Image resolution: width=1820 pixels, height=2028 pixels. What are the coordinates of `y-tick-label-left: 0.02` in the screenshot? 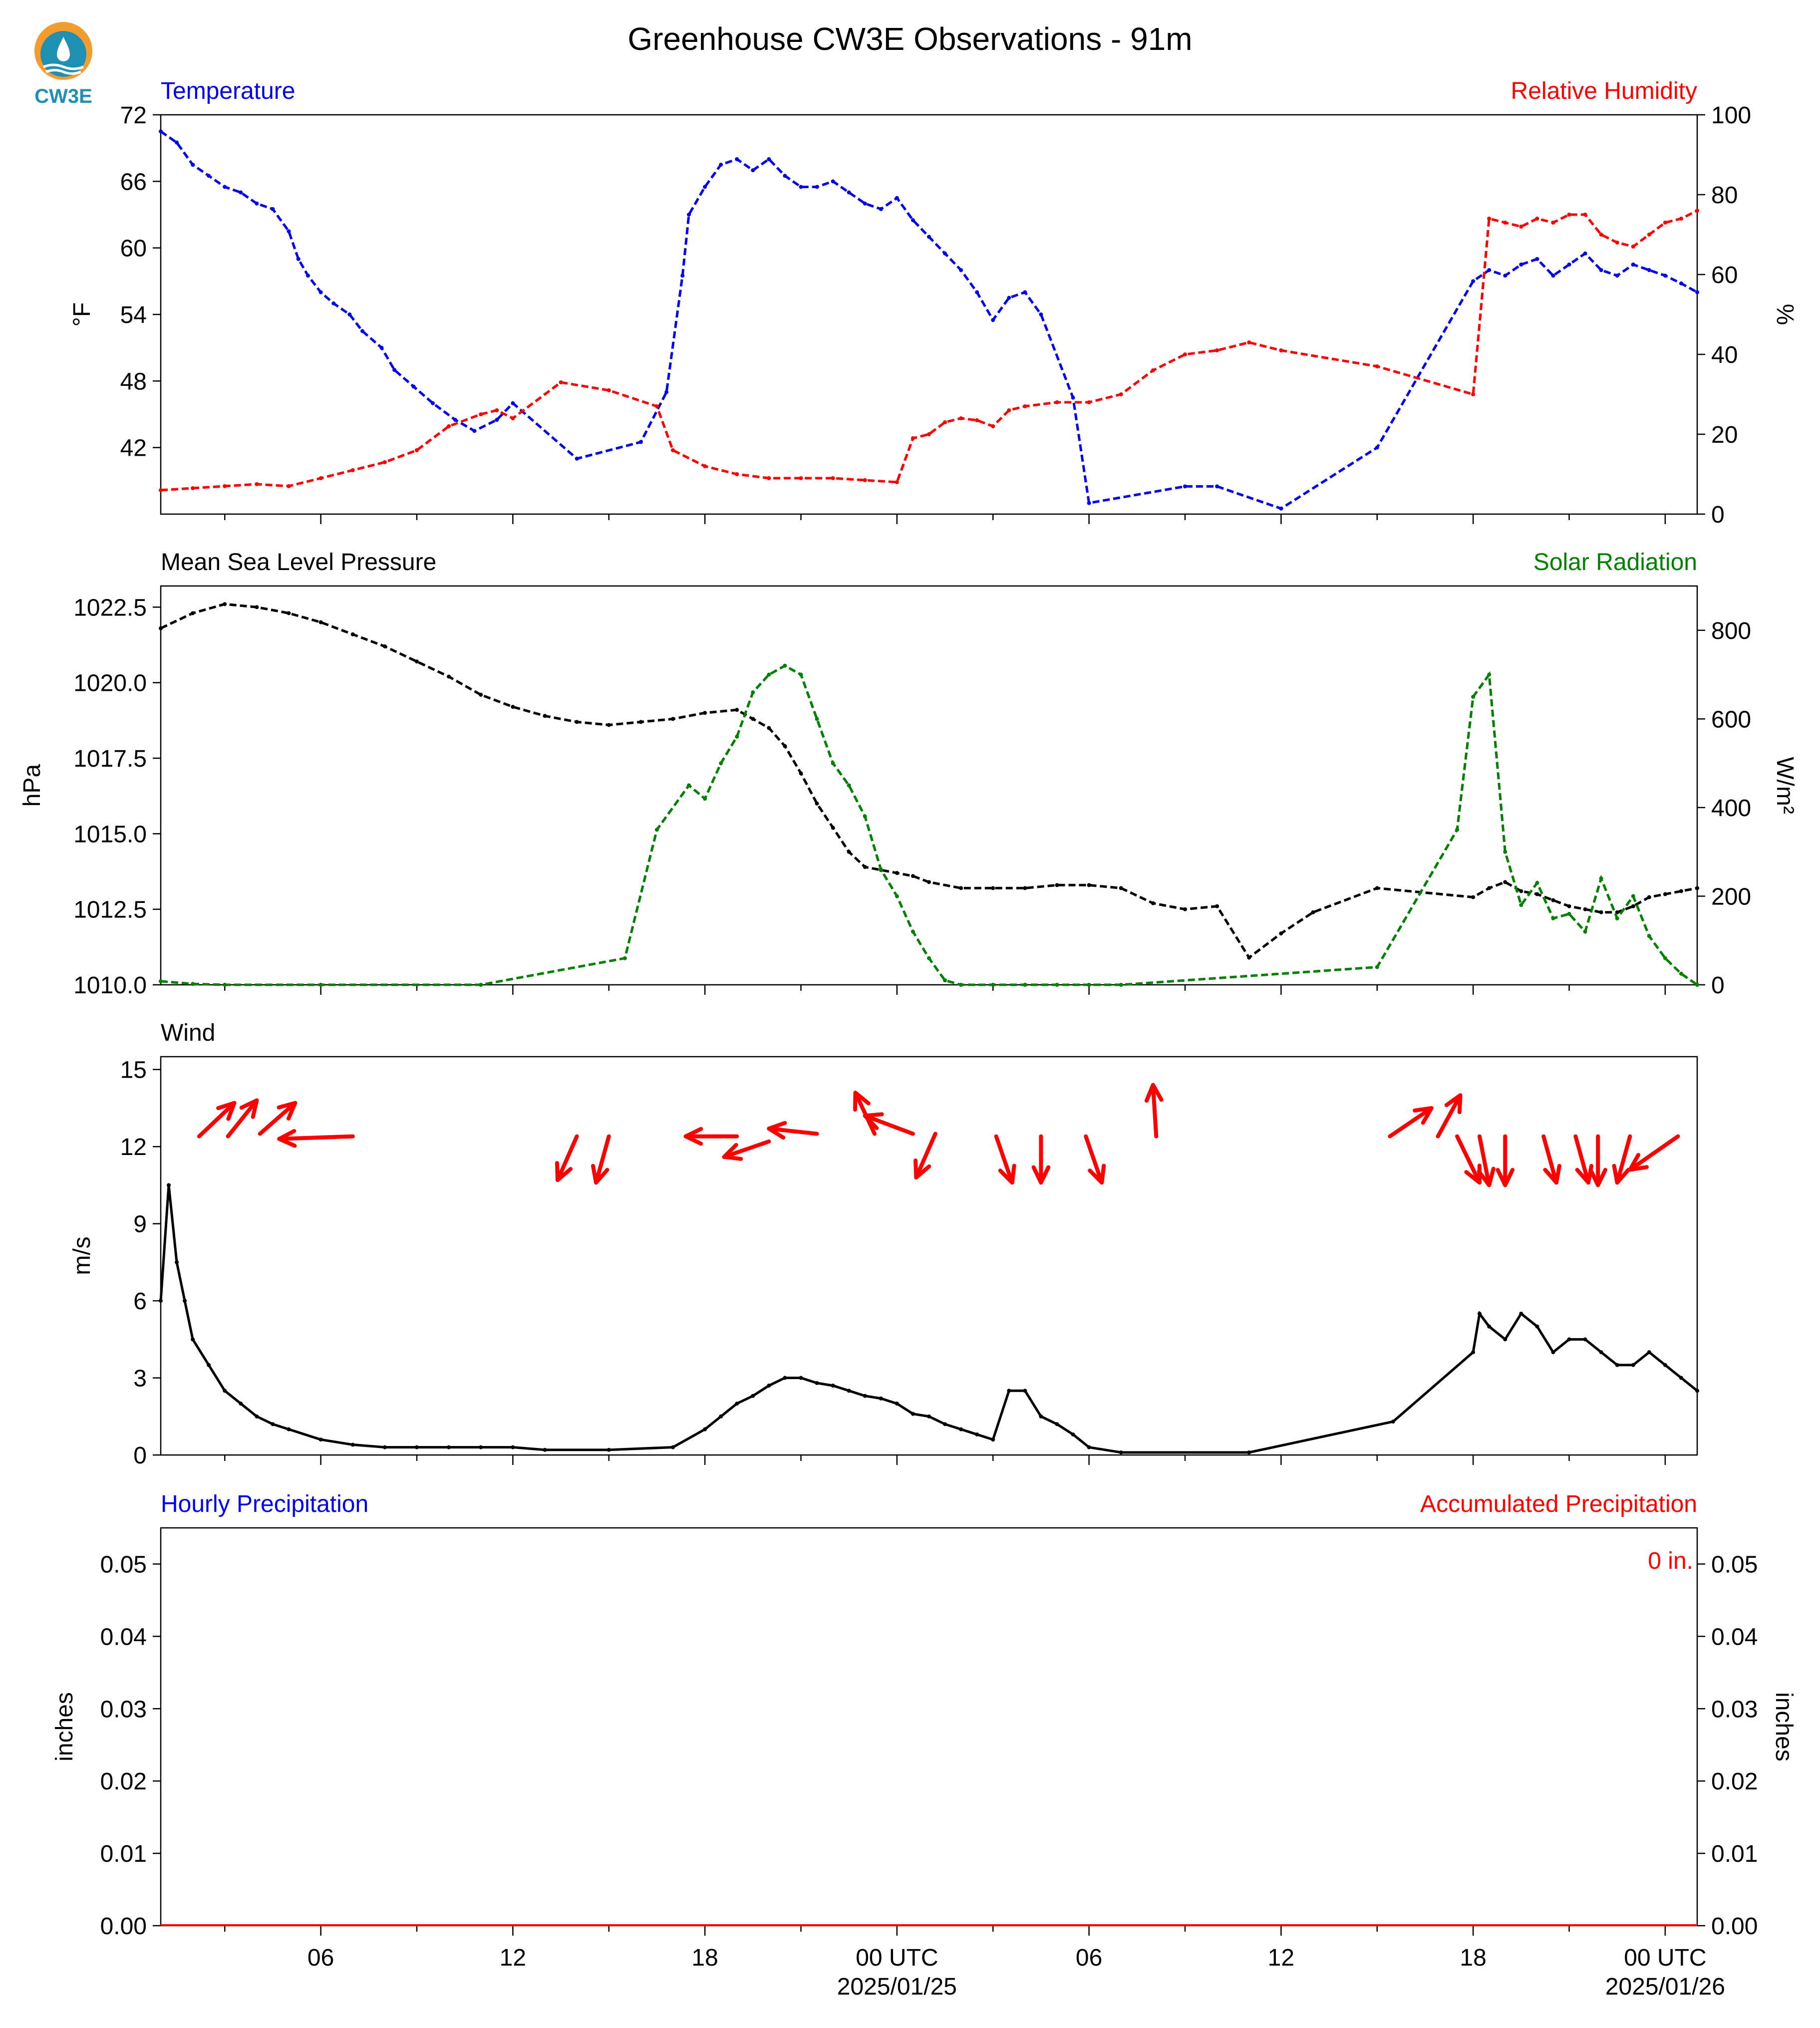 It's located at (123, 1781).